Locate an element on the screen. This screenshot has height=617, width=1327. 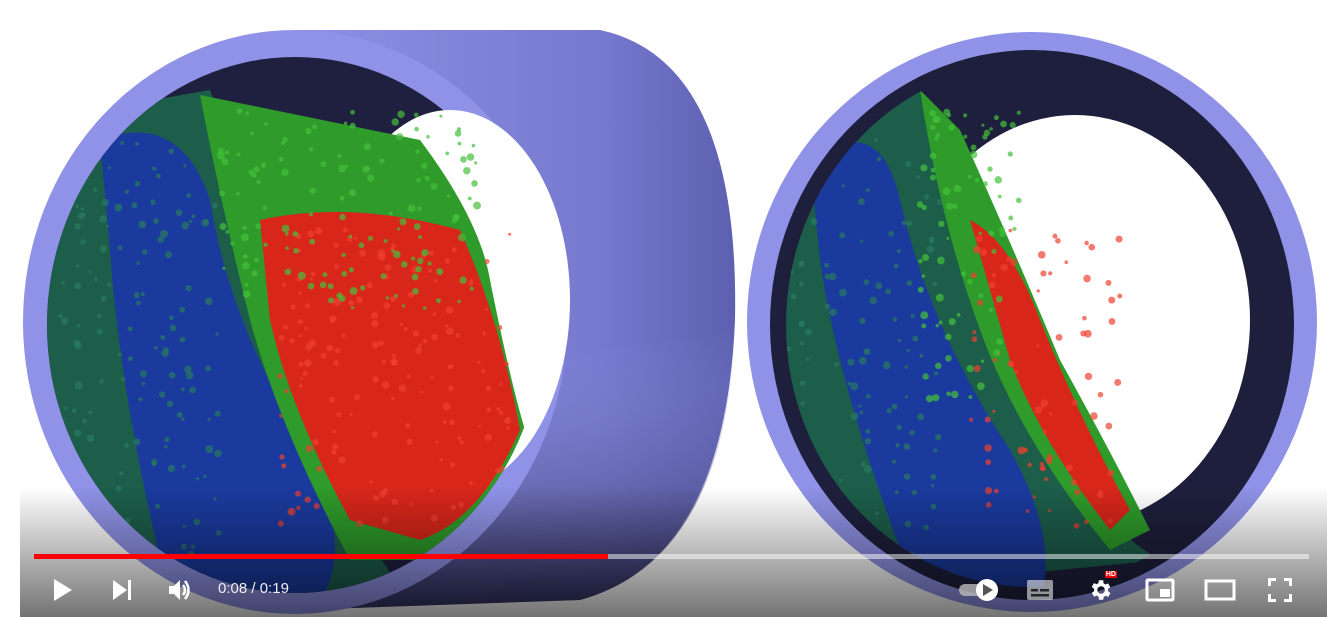
miniplayer-button is located at coordinates (1160, 590).